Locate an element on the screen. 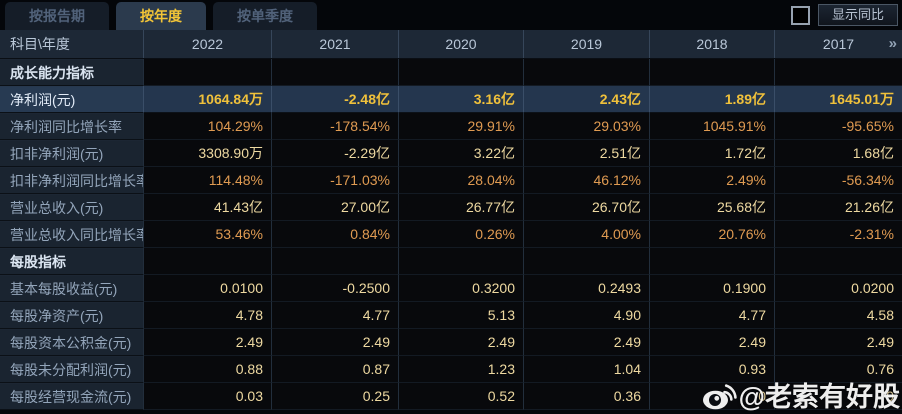 The height and width of the screenshot is (414, 902). yoy-controls: 显示同比 is located at coordinates (844, 15).